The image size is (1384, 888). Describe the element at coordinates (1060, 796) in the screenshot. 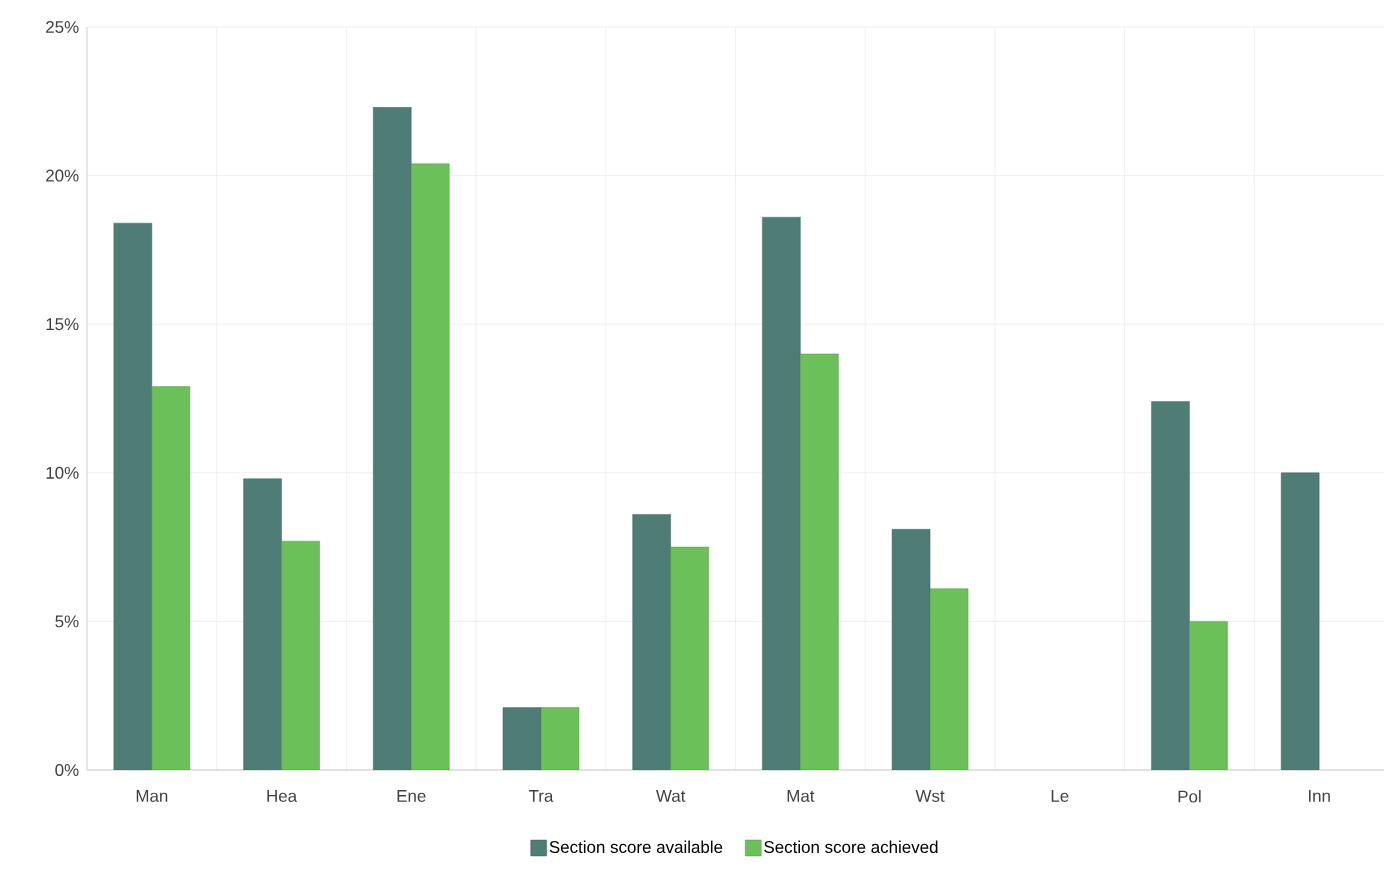

I see `x-tick-label: Le` at that location.